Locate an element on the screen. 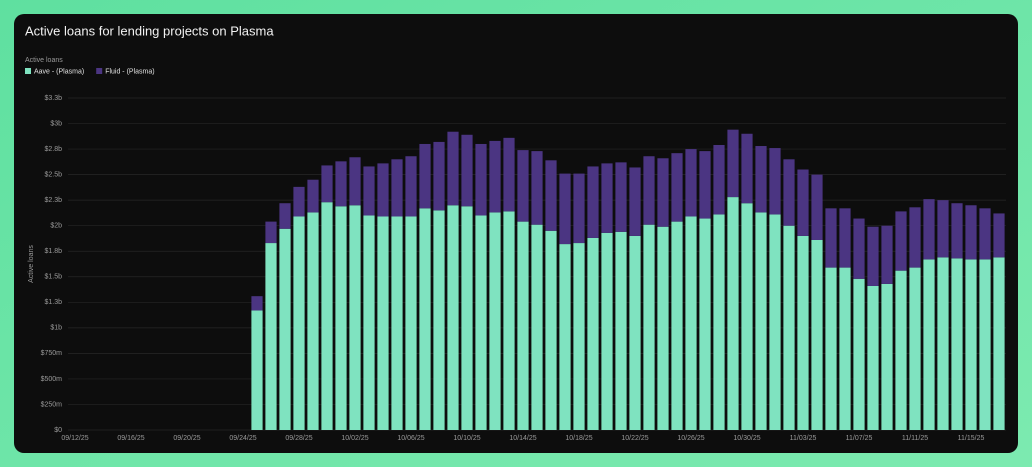 This screenshot has height=472, width=1032. x-tick-label: 10/26/25 is located at coordinates (690, 438).